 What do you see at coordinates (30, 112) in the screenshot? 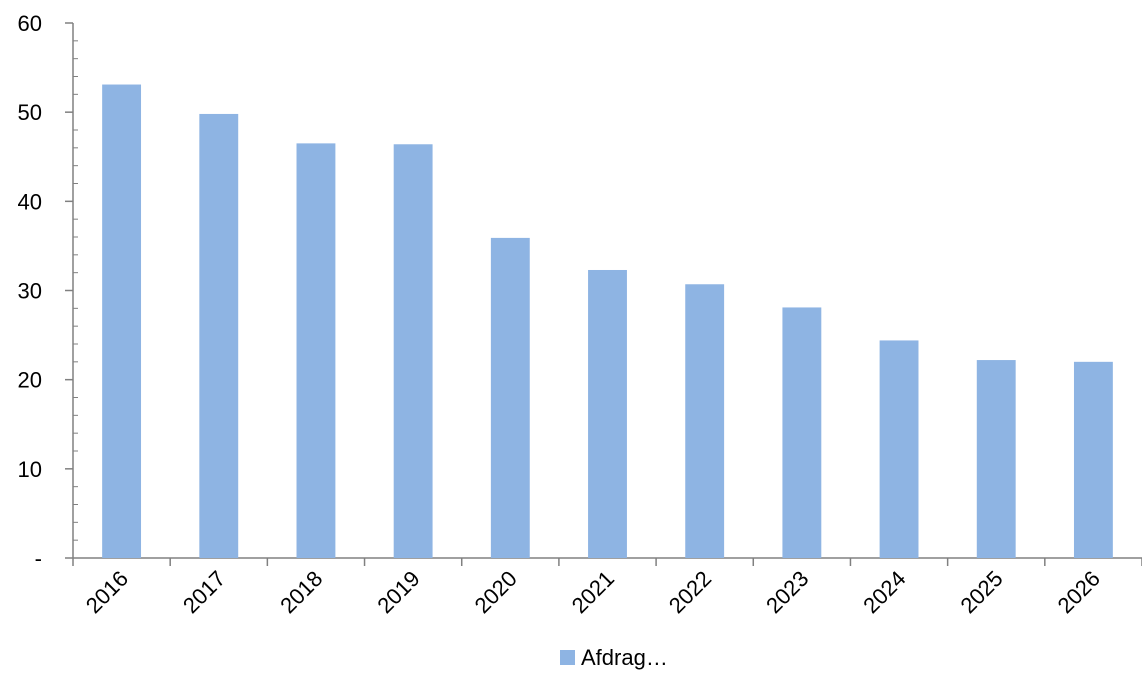
I see `y-tick-label: 50` at bounding box center [30, 112].